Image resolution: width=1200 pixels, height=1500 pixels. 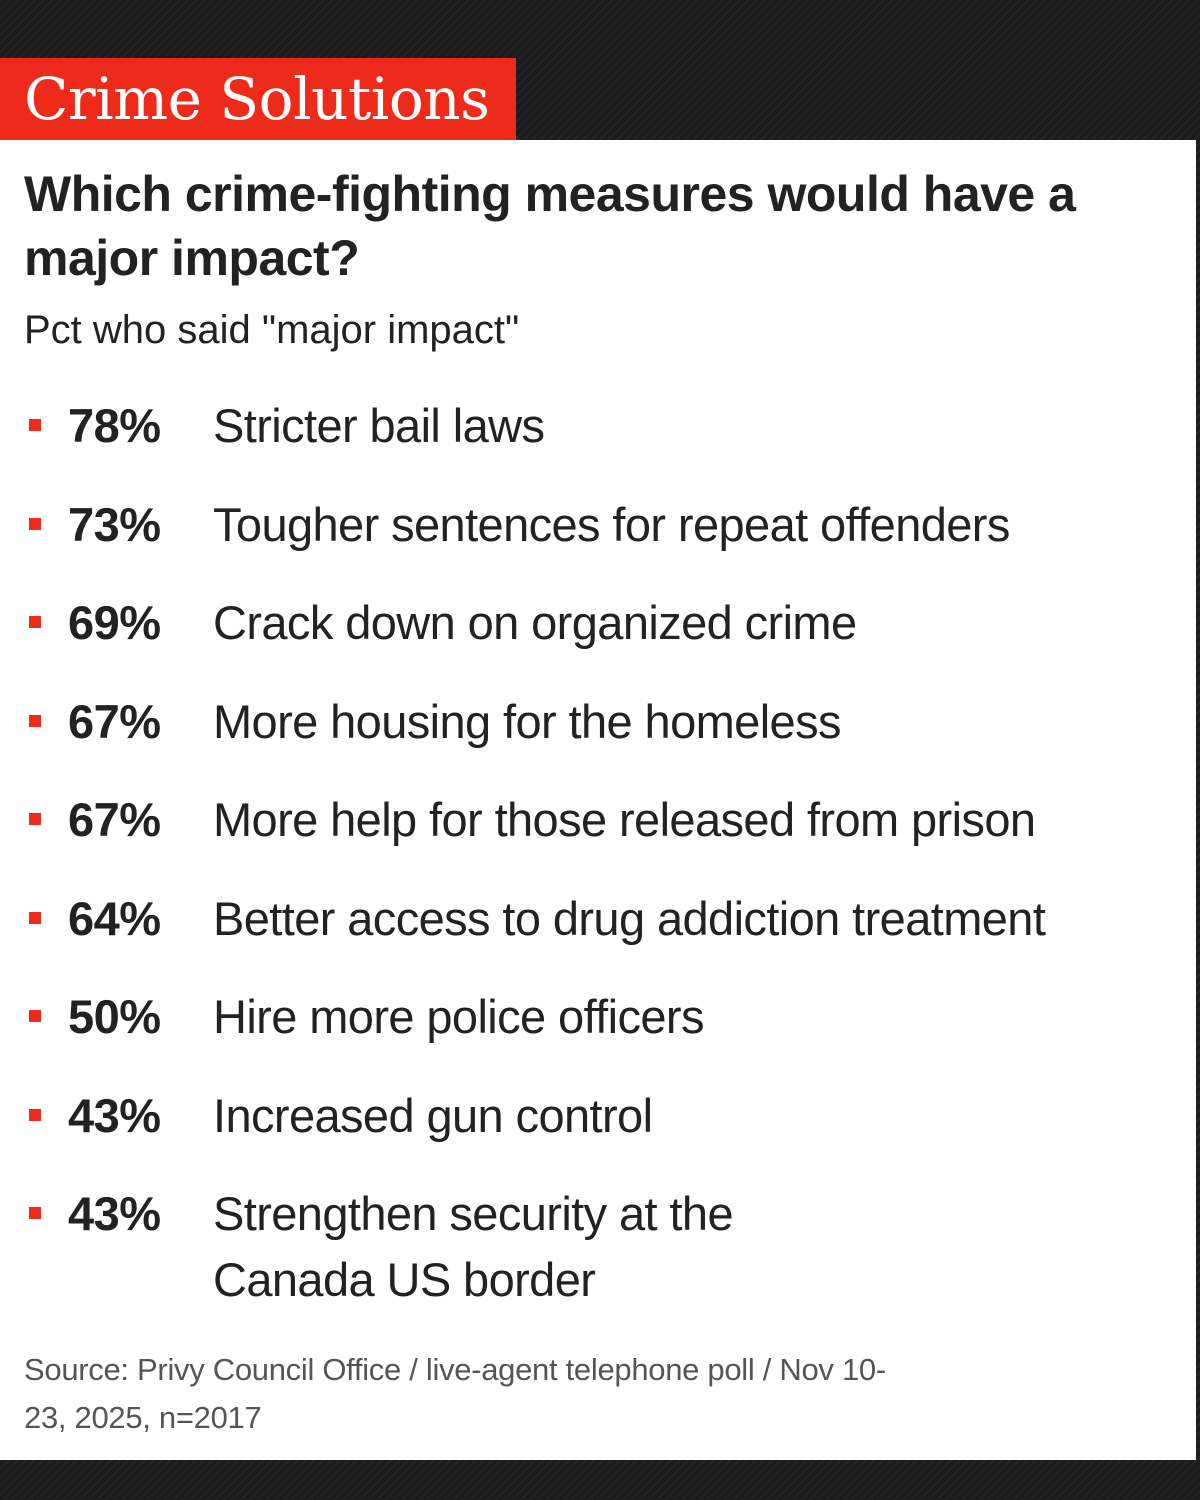 What do you see at coordinates (379, 425) in the screenshot?
I see `measure-label: Stricter bail laws` at bounding box center [379, 425].